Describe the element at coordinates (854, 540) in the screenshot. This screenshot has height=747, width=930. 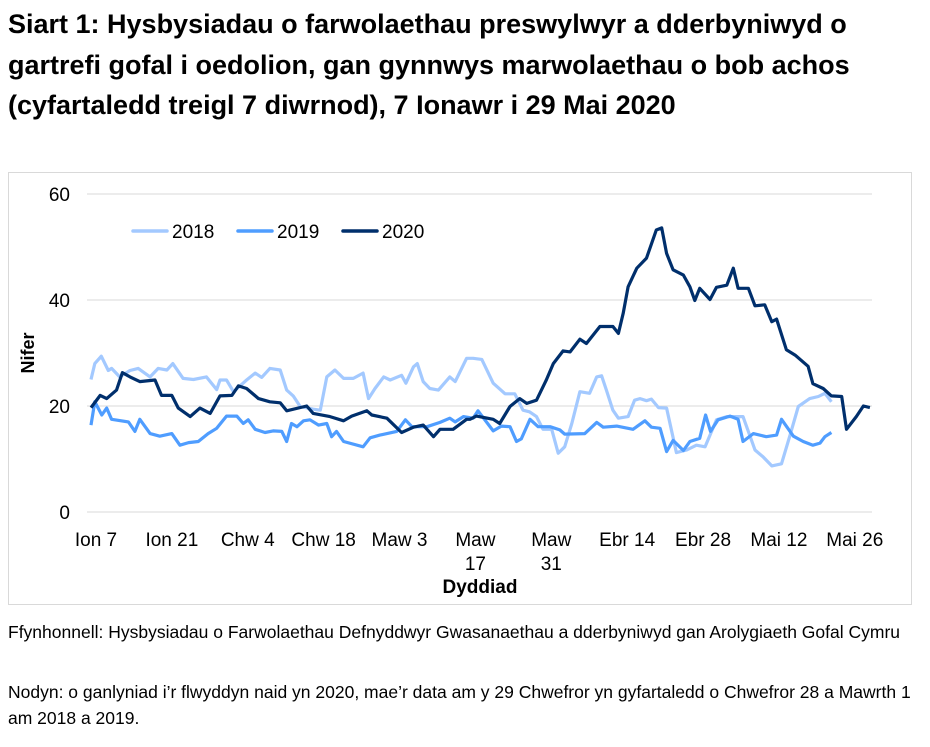
I see `x-tick-label: Mai 26` at that location.